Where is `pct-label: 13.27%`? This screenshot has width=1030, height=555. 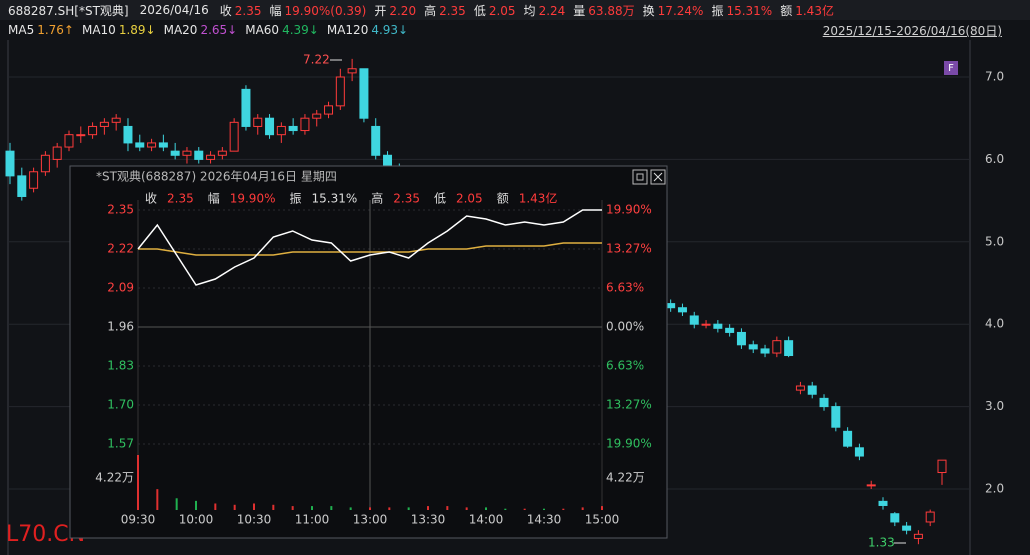
pct-label: 13.27% is located at coordinates (629, 405).